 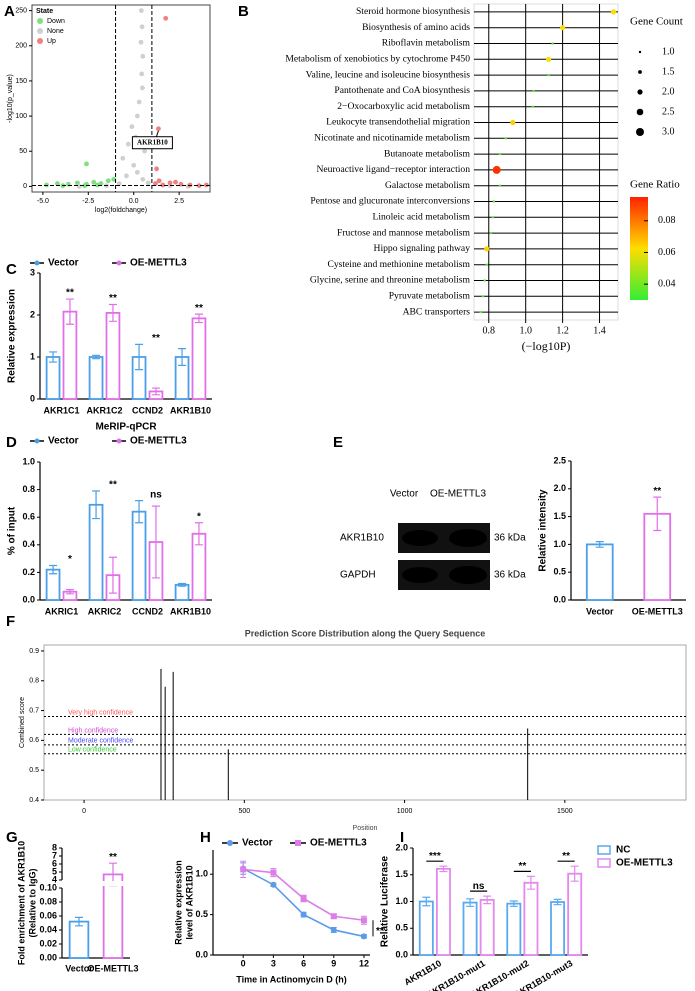 I want to click on x-tick-label: Vector, so click(x=600, y=611).